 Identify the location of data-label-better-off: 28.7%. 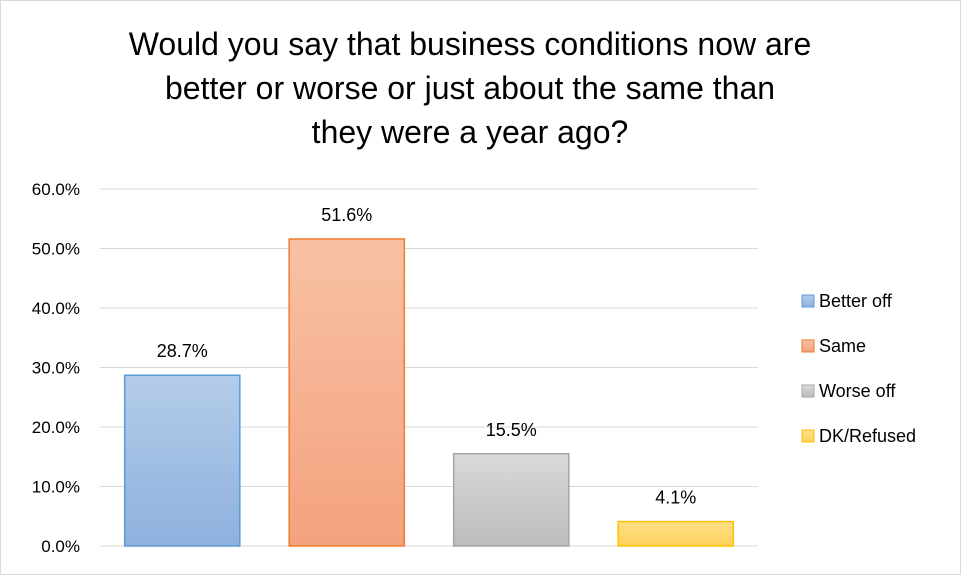
(182, 351).